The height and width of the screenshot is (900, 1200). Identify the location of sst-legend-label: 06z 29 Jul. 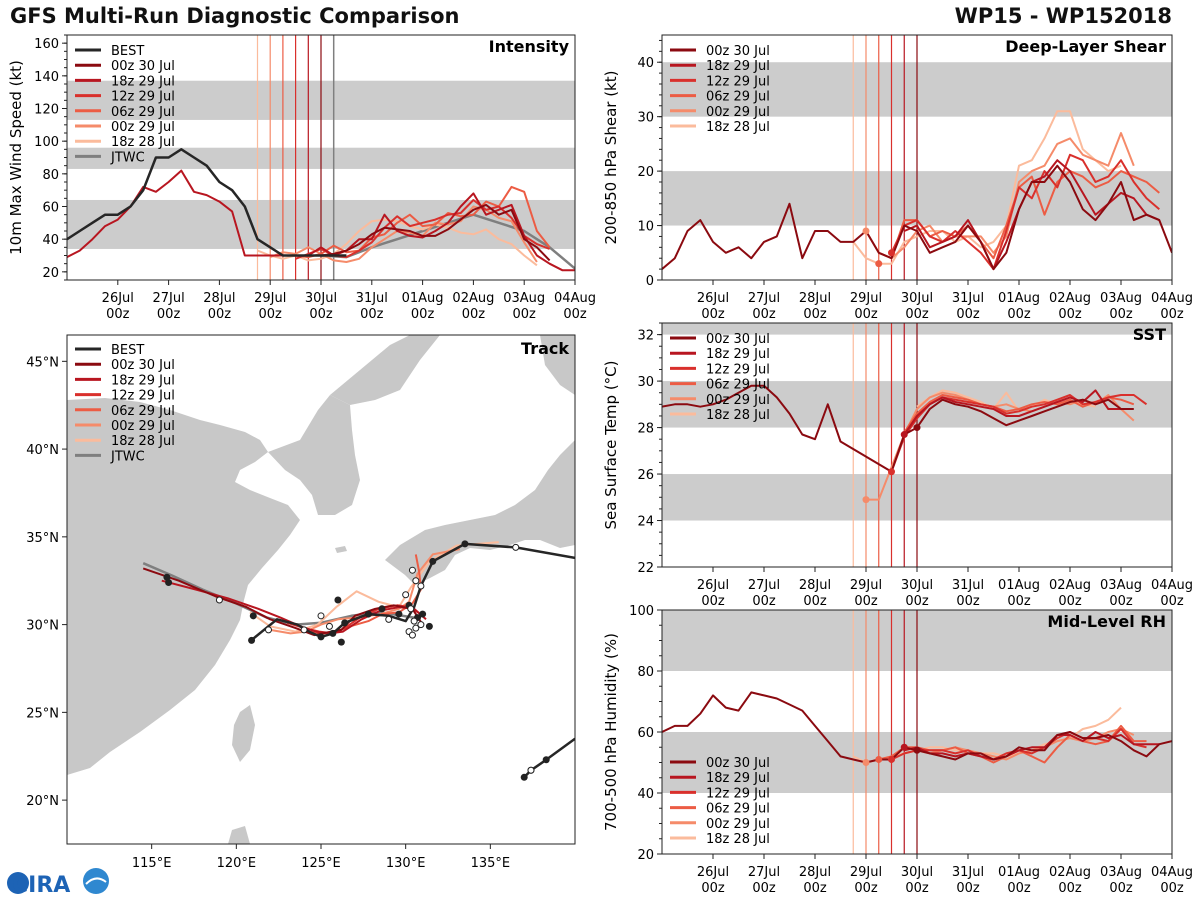
(738, 385).